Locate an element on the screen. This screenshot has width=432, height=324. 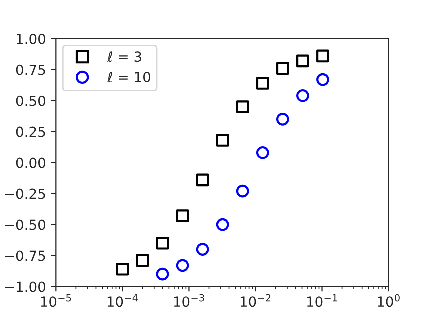
x-tick-label: 10$^{−3}$ is located at coordinates (189, 301).